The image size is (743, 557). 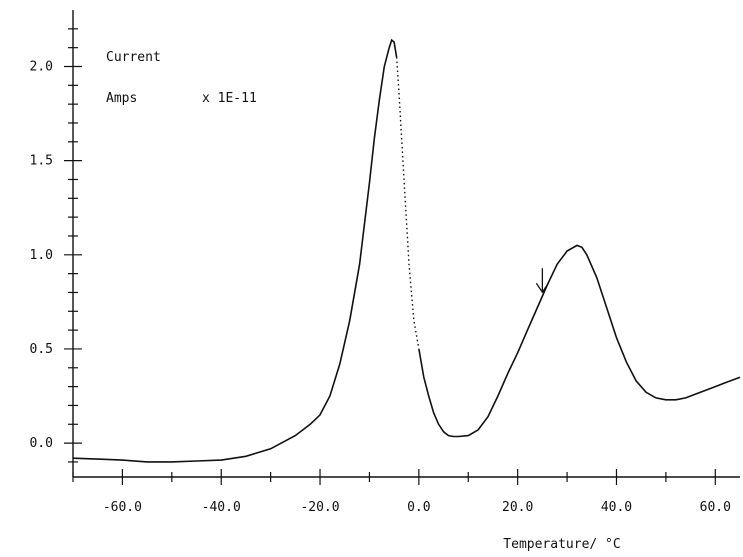 What do you see at coordinates (121, 98) in the screenshot?
I see `annotation-amps: Amps` at bounding box center [121, 98].